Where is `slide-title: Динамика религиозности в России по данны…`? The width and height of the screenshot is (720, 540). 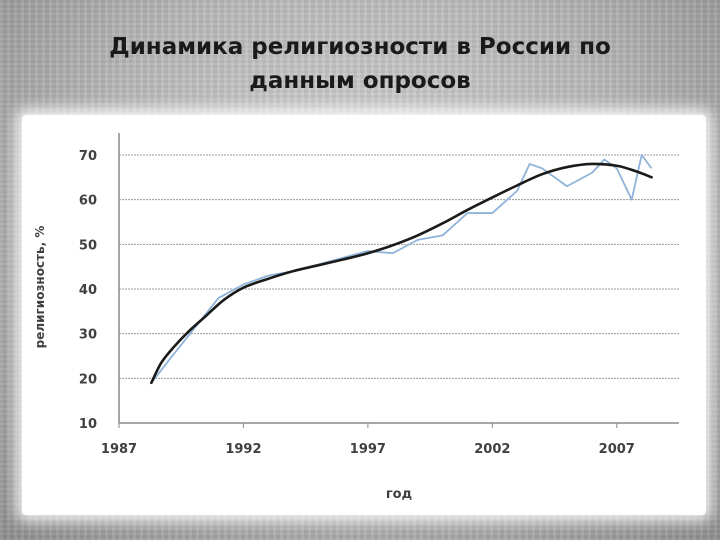 slide-title: Динамика религиозности в России по данны… is located at coordinates (360, 64).